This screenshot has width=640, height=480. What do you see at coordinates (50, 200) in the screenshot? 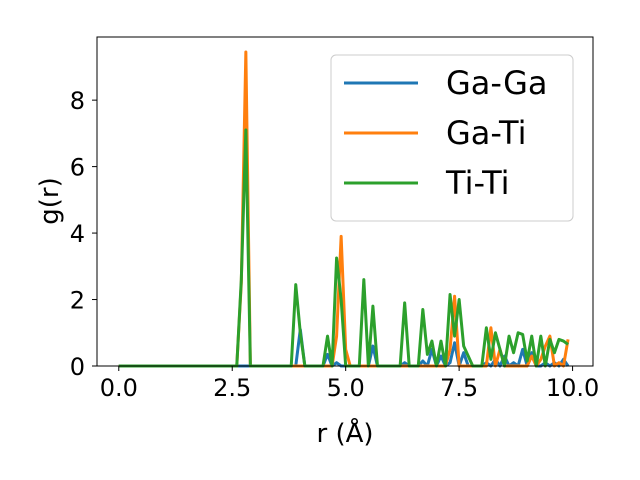
I see `y-axis-label: g(r)` at bounding box center [50, 200].